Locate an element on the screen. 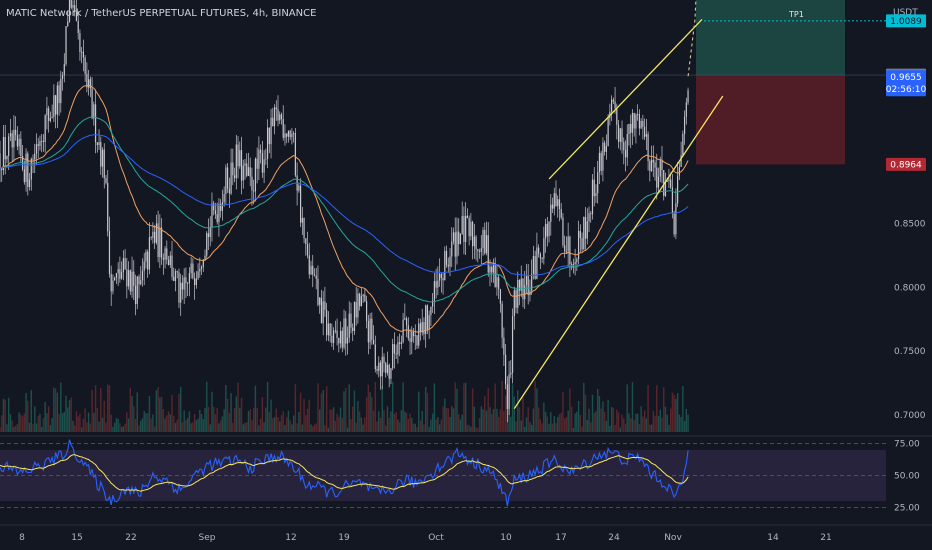  time-axis: 8 15 22 Sep 12 19 Oct 10 17 24 Nov 14 21 is located at coordinates (466, 533).